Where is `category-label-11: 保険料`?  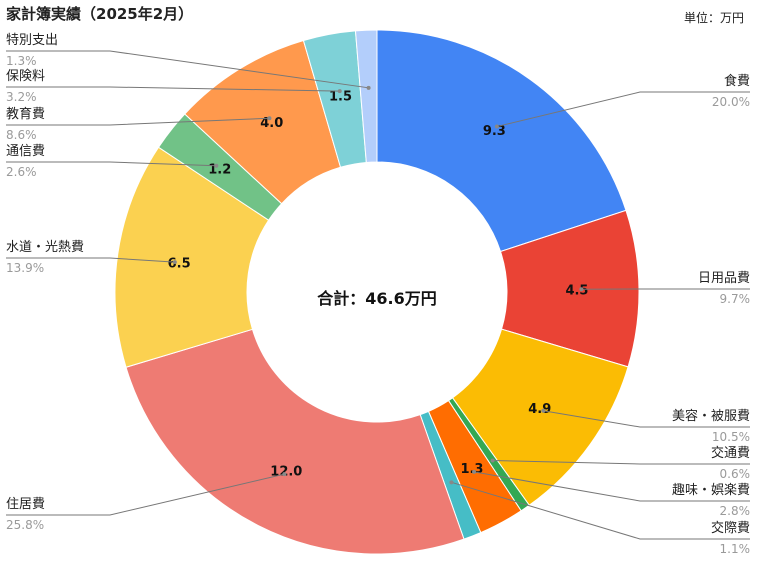
category-label-11: 保険料 is located at coordinates (25, 76).